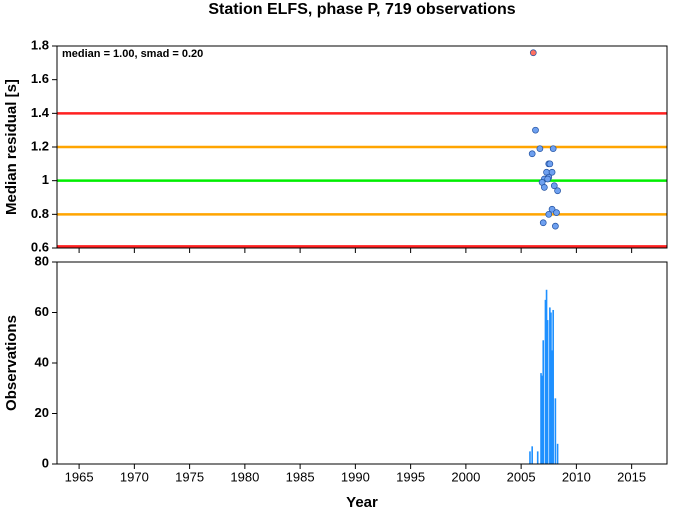  I want to click on x-tick-label: 1975, so click(189, 476).